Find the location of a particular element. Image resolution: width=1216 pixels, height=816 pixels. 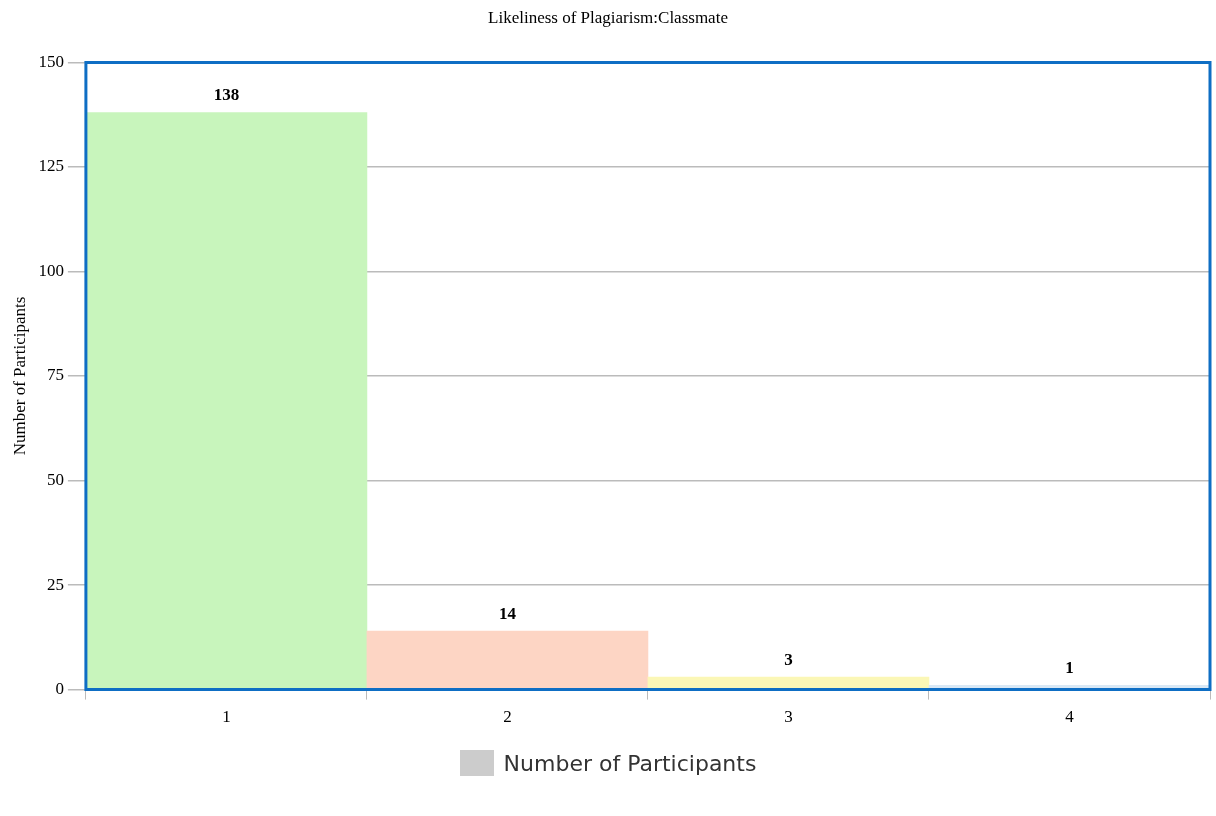

x-tick-label: 4 is located at coordinates (1070, 717).